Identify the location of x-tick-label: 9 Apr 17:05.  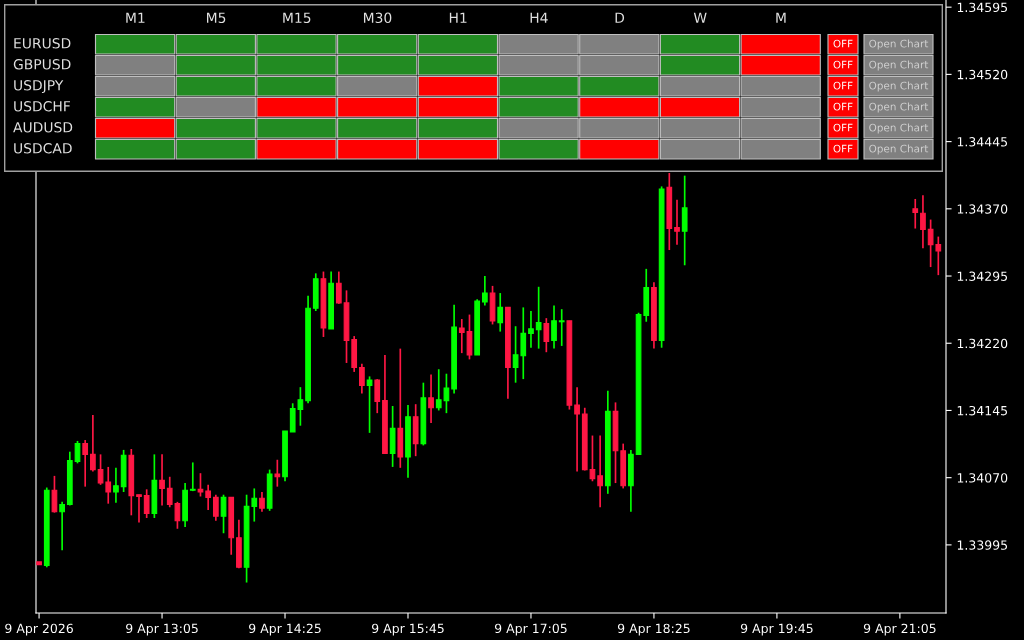
(530, 629).